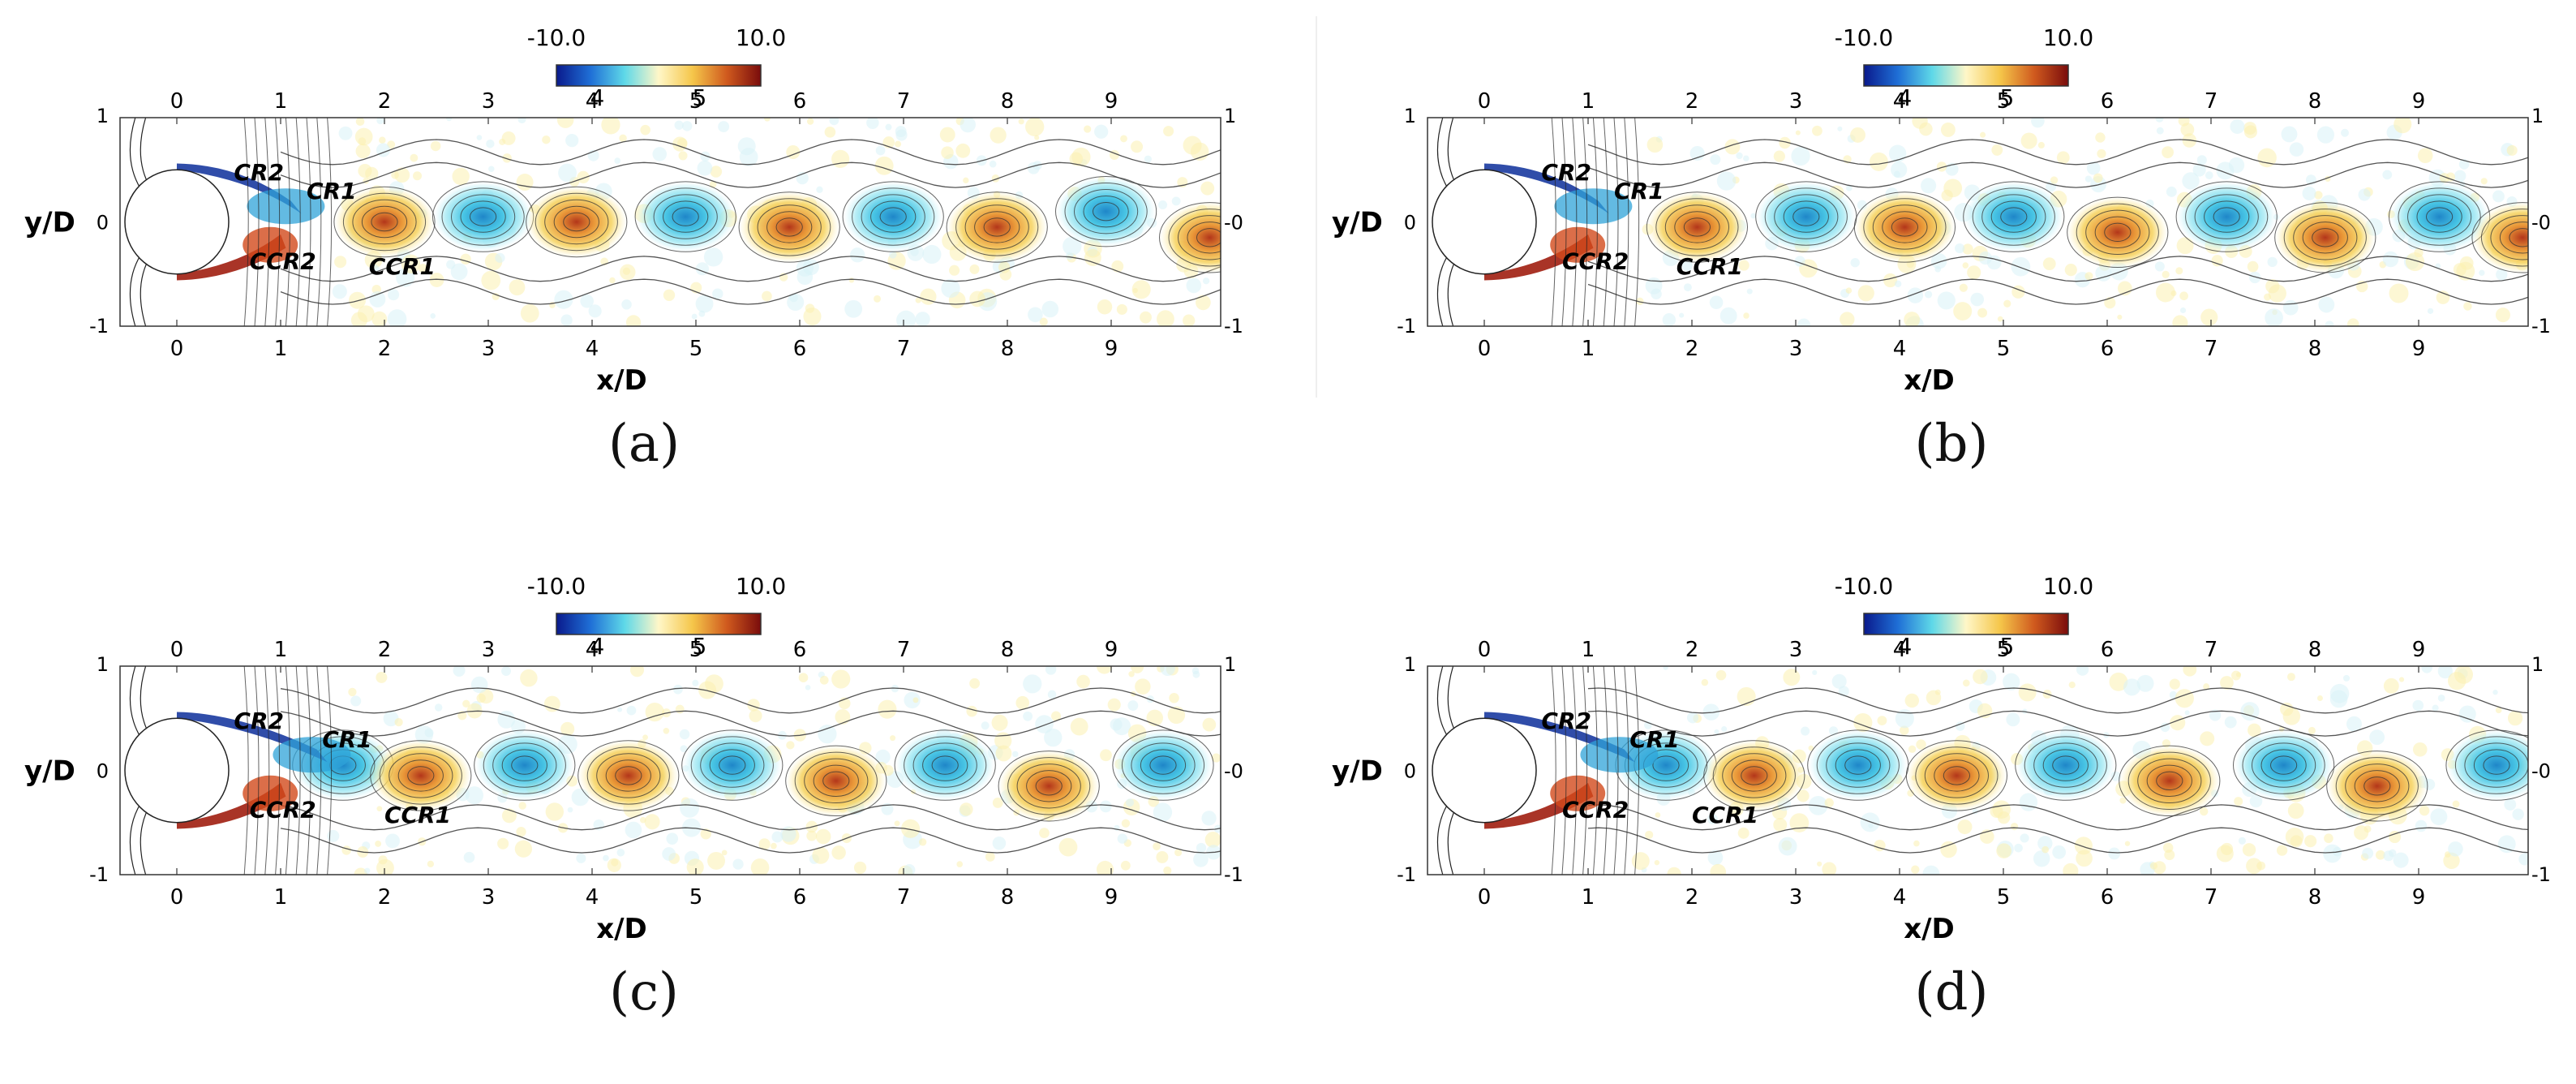  Describe the element at coordinates (1966, 75) in the screenshot. I see `colorbar-gradient` at that location.